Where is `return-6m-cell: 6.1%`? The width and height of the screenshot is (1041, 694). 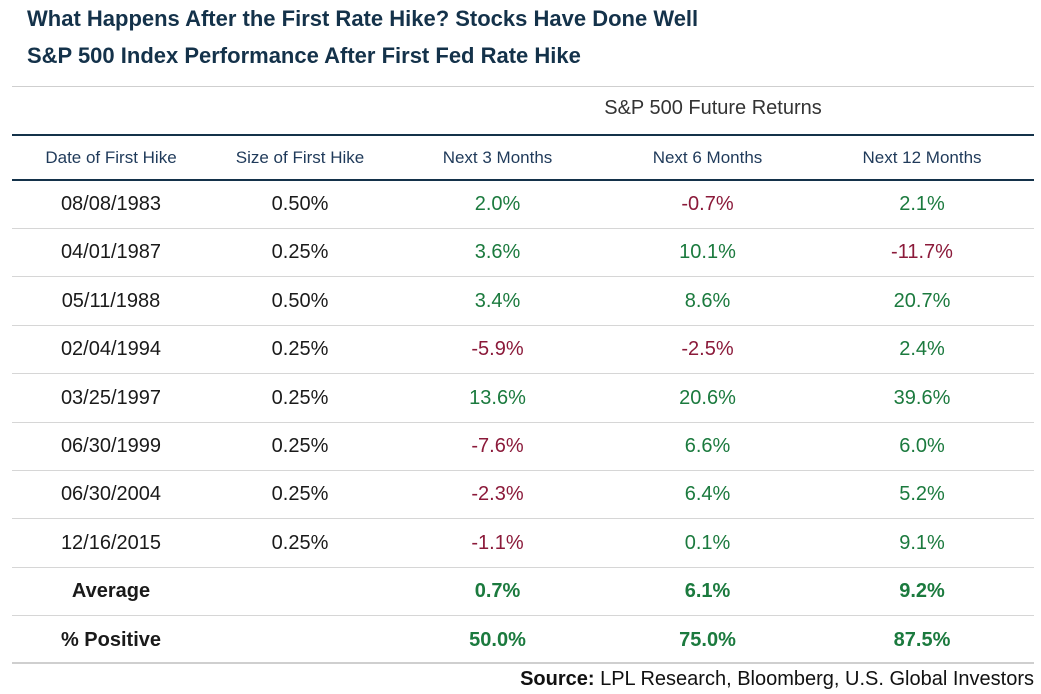 return-6m-cell: 6.1% is located at coordinates (707, 591).